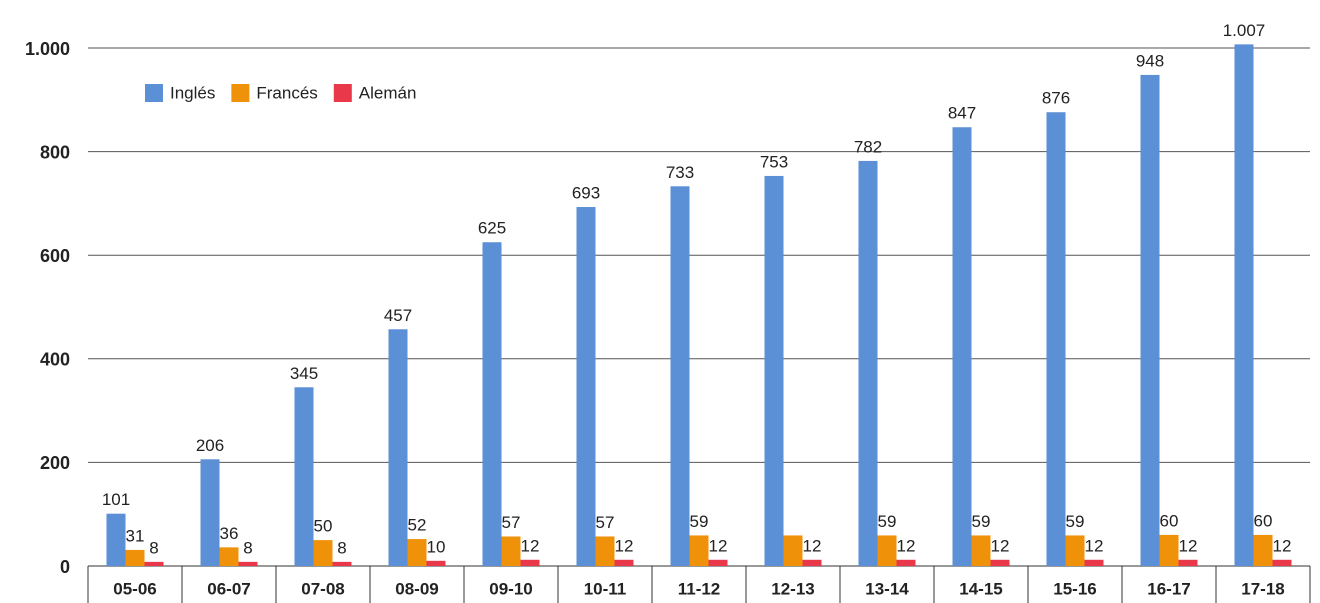 The height and width of the screenshot is (603, 1320). I want to click on data-label: 733, so click(680, 172).